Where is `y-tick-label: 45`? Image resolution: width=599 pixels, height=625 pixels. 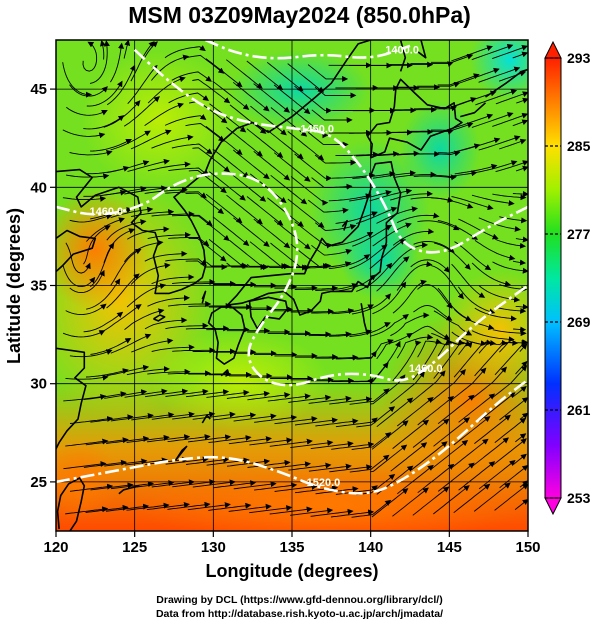 y-tick-label: 45 is located at coordinates (38, 89).